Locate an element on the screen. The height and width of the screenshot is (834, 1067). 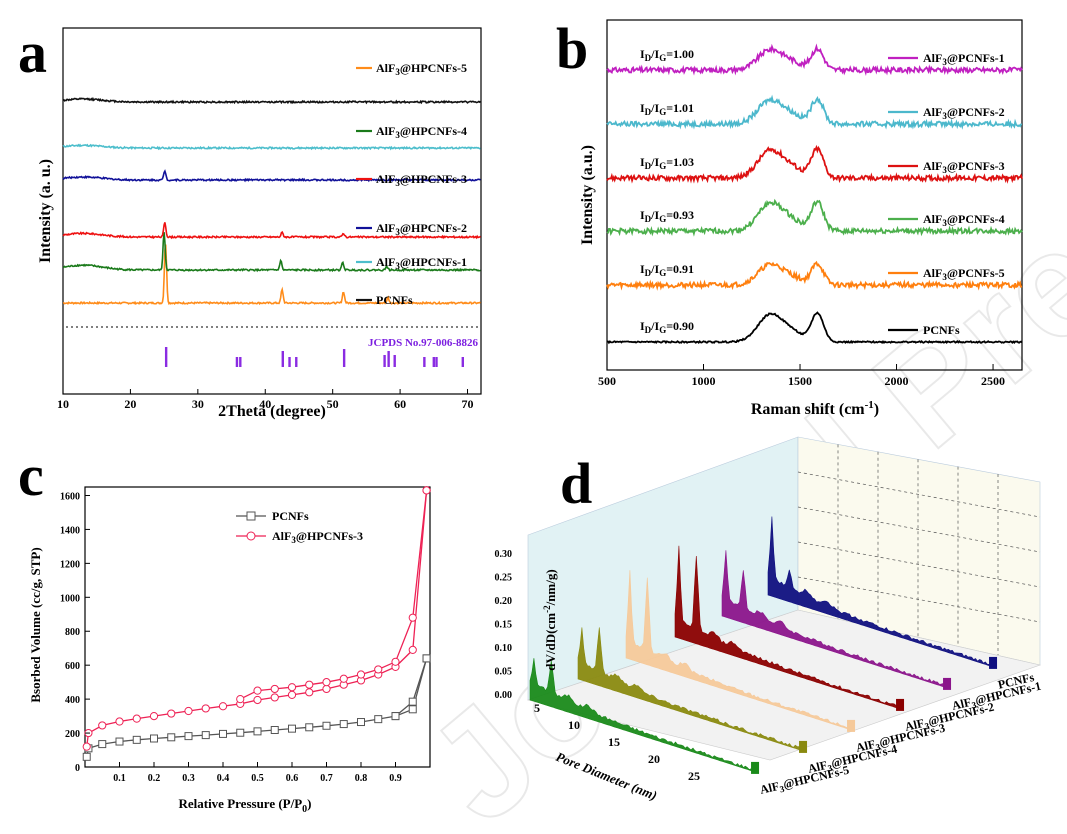
ratio-label-alf3-pcnfs-4: ID/IG=0.93 is located at coordinates (667, 216).